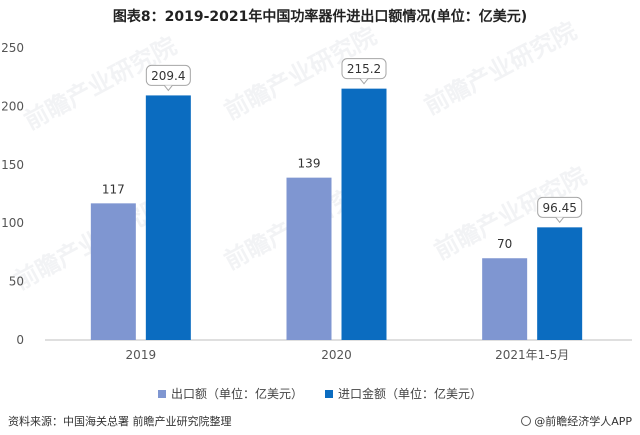 This screenshot has height=435, width=640. I want to click on legend-swatch-export, so click(161, 393).